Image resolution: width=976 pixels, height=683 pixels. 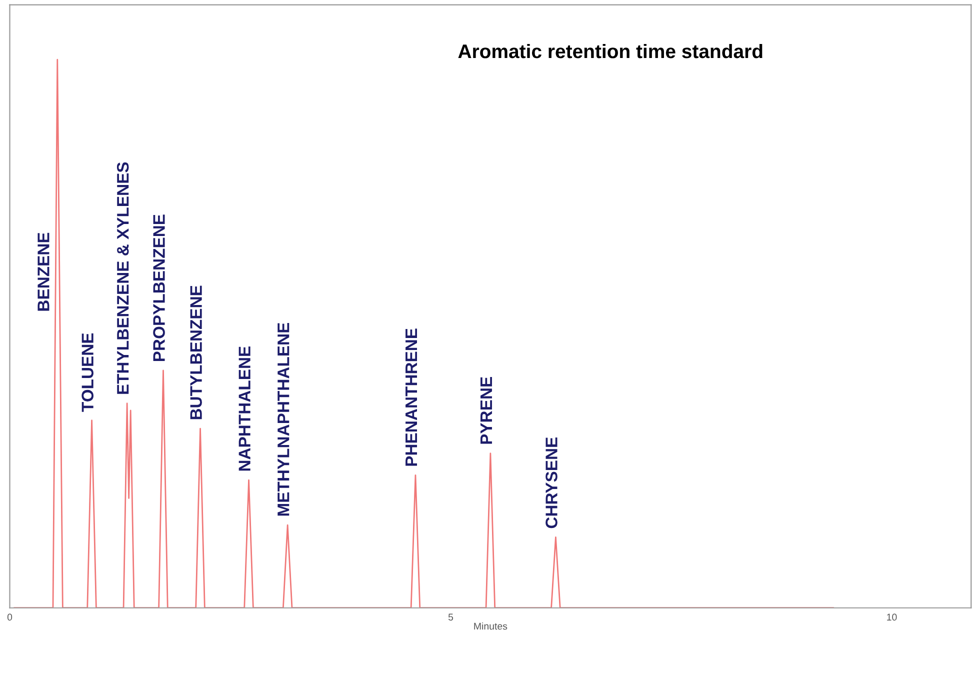 What do you see at coordinates (122, 278) in the screenshot?
I see `annotation: ETHYLBENZENE & XYLENES` at bounding box center [122, 278].